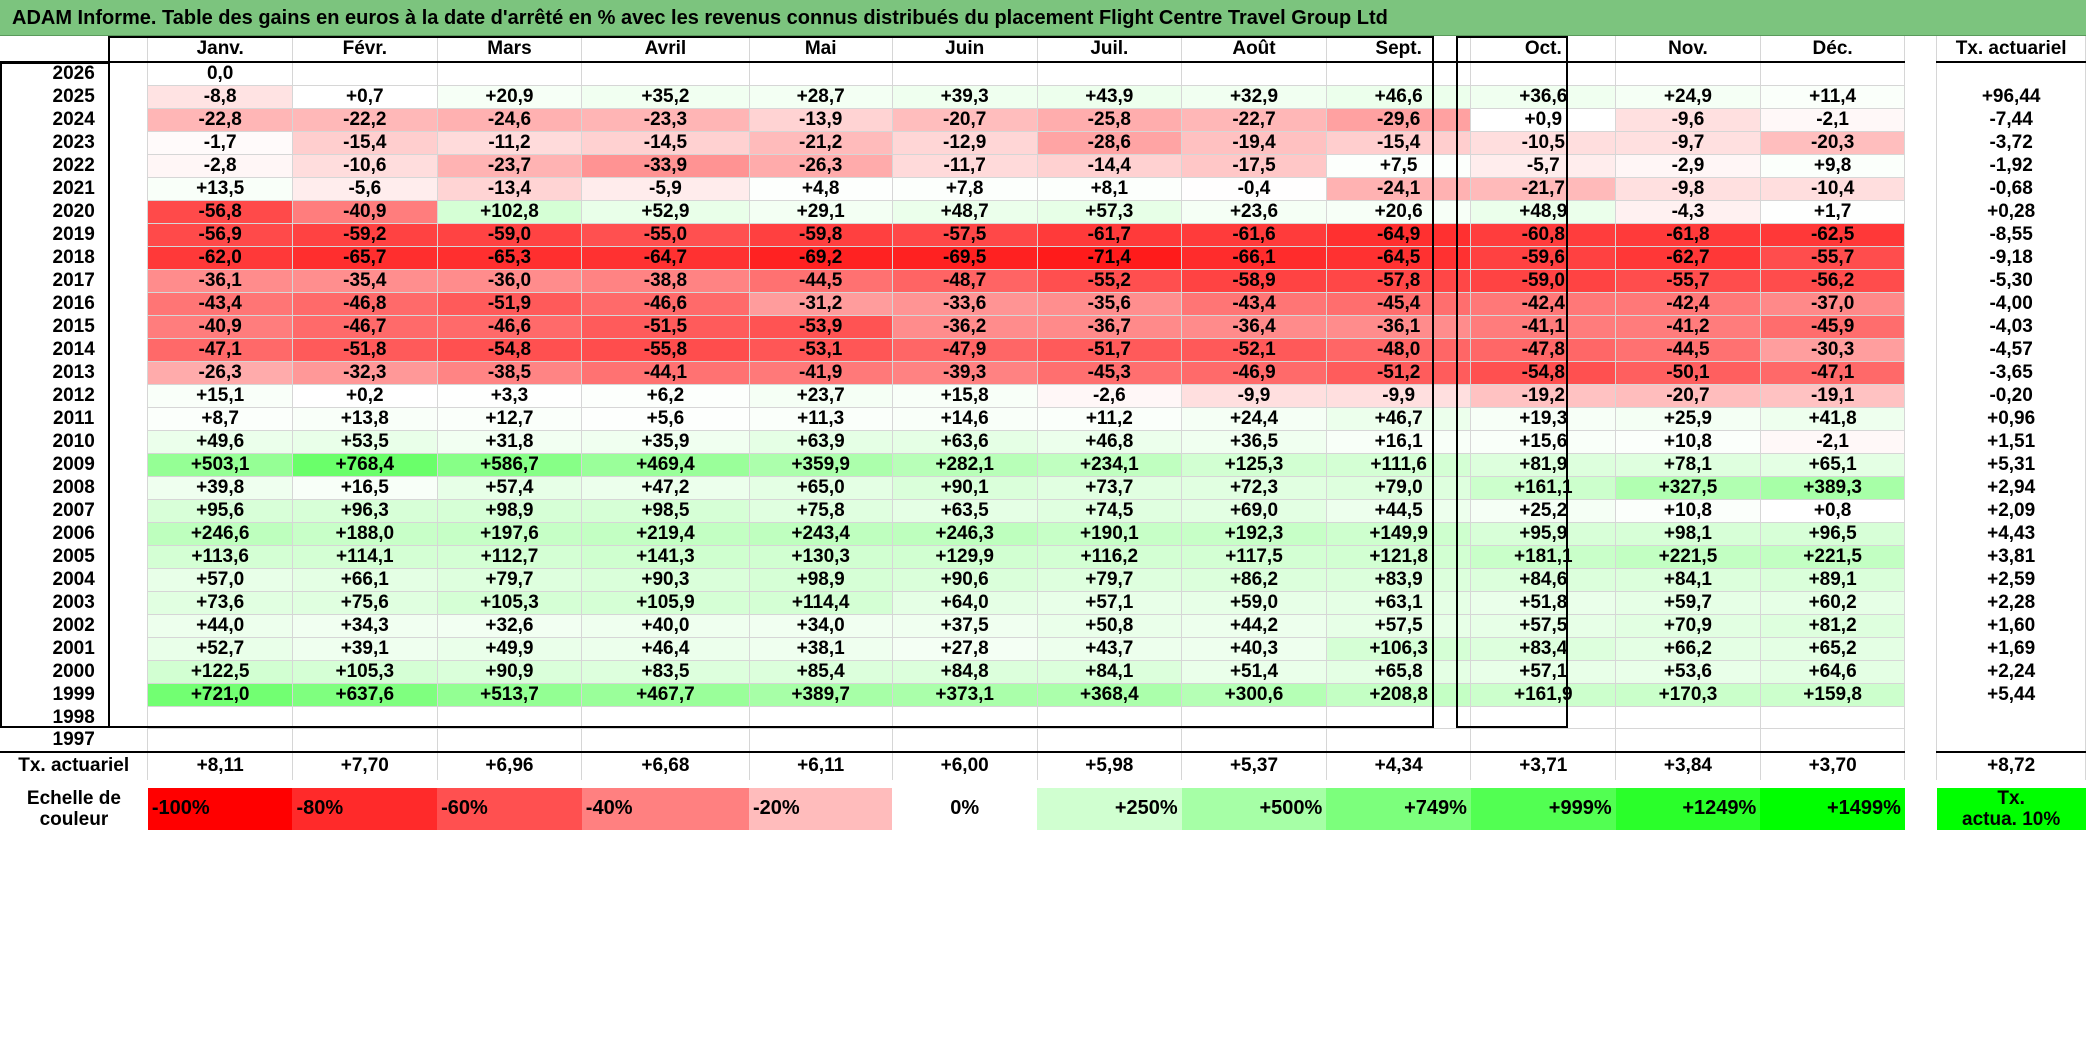 The image size is (2086, 1037). What do you see at coordinates (1543, 327) in the screenshot?
I see `value-cell: -41,1` at bounding box center [1543, 327].